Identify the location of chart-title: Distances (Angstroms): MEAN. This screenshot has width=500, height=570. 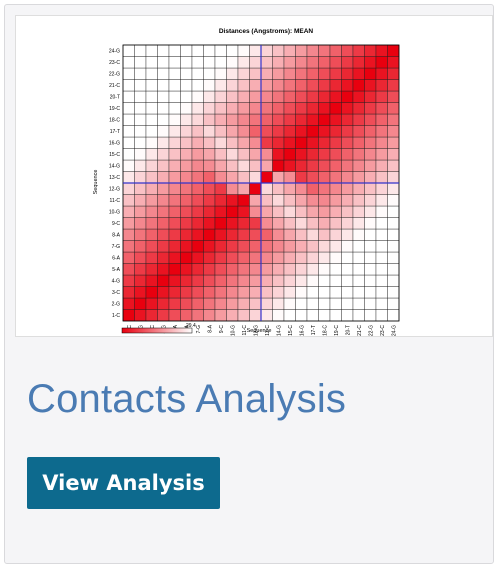
(266, 31).